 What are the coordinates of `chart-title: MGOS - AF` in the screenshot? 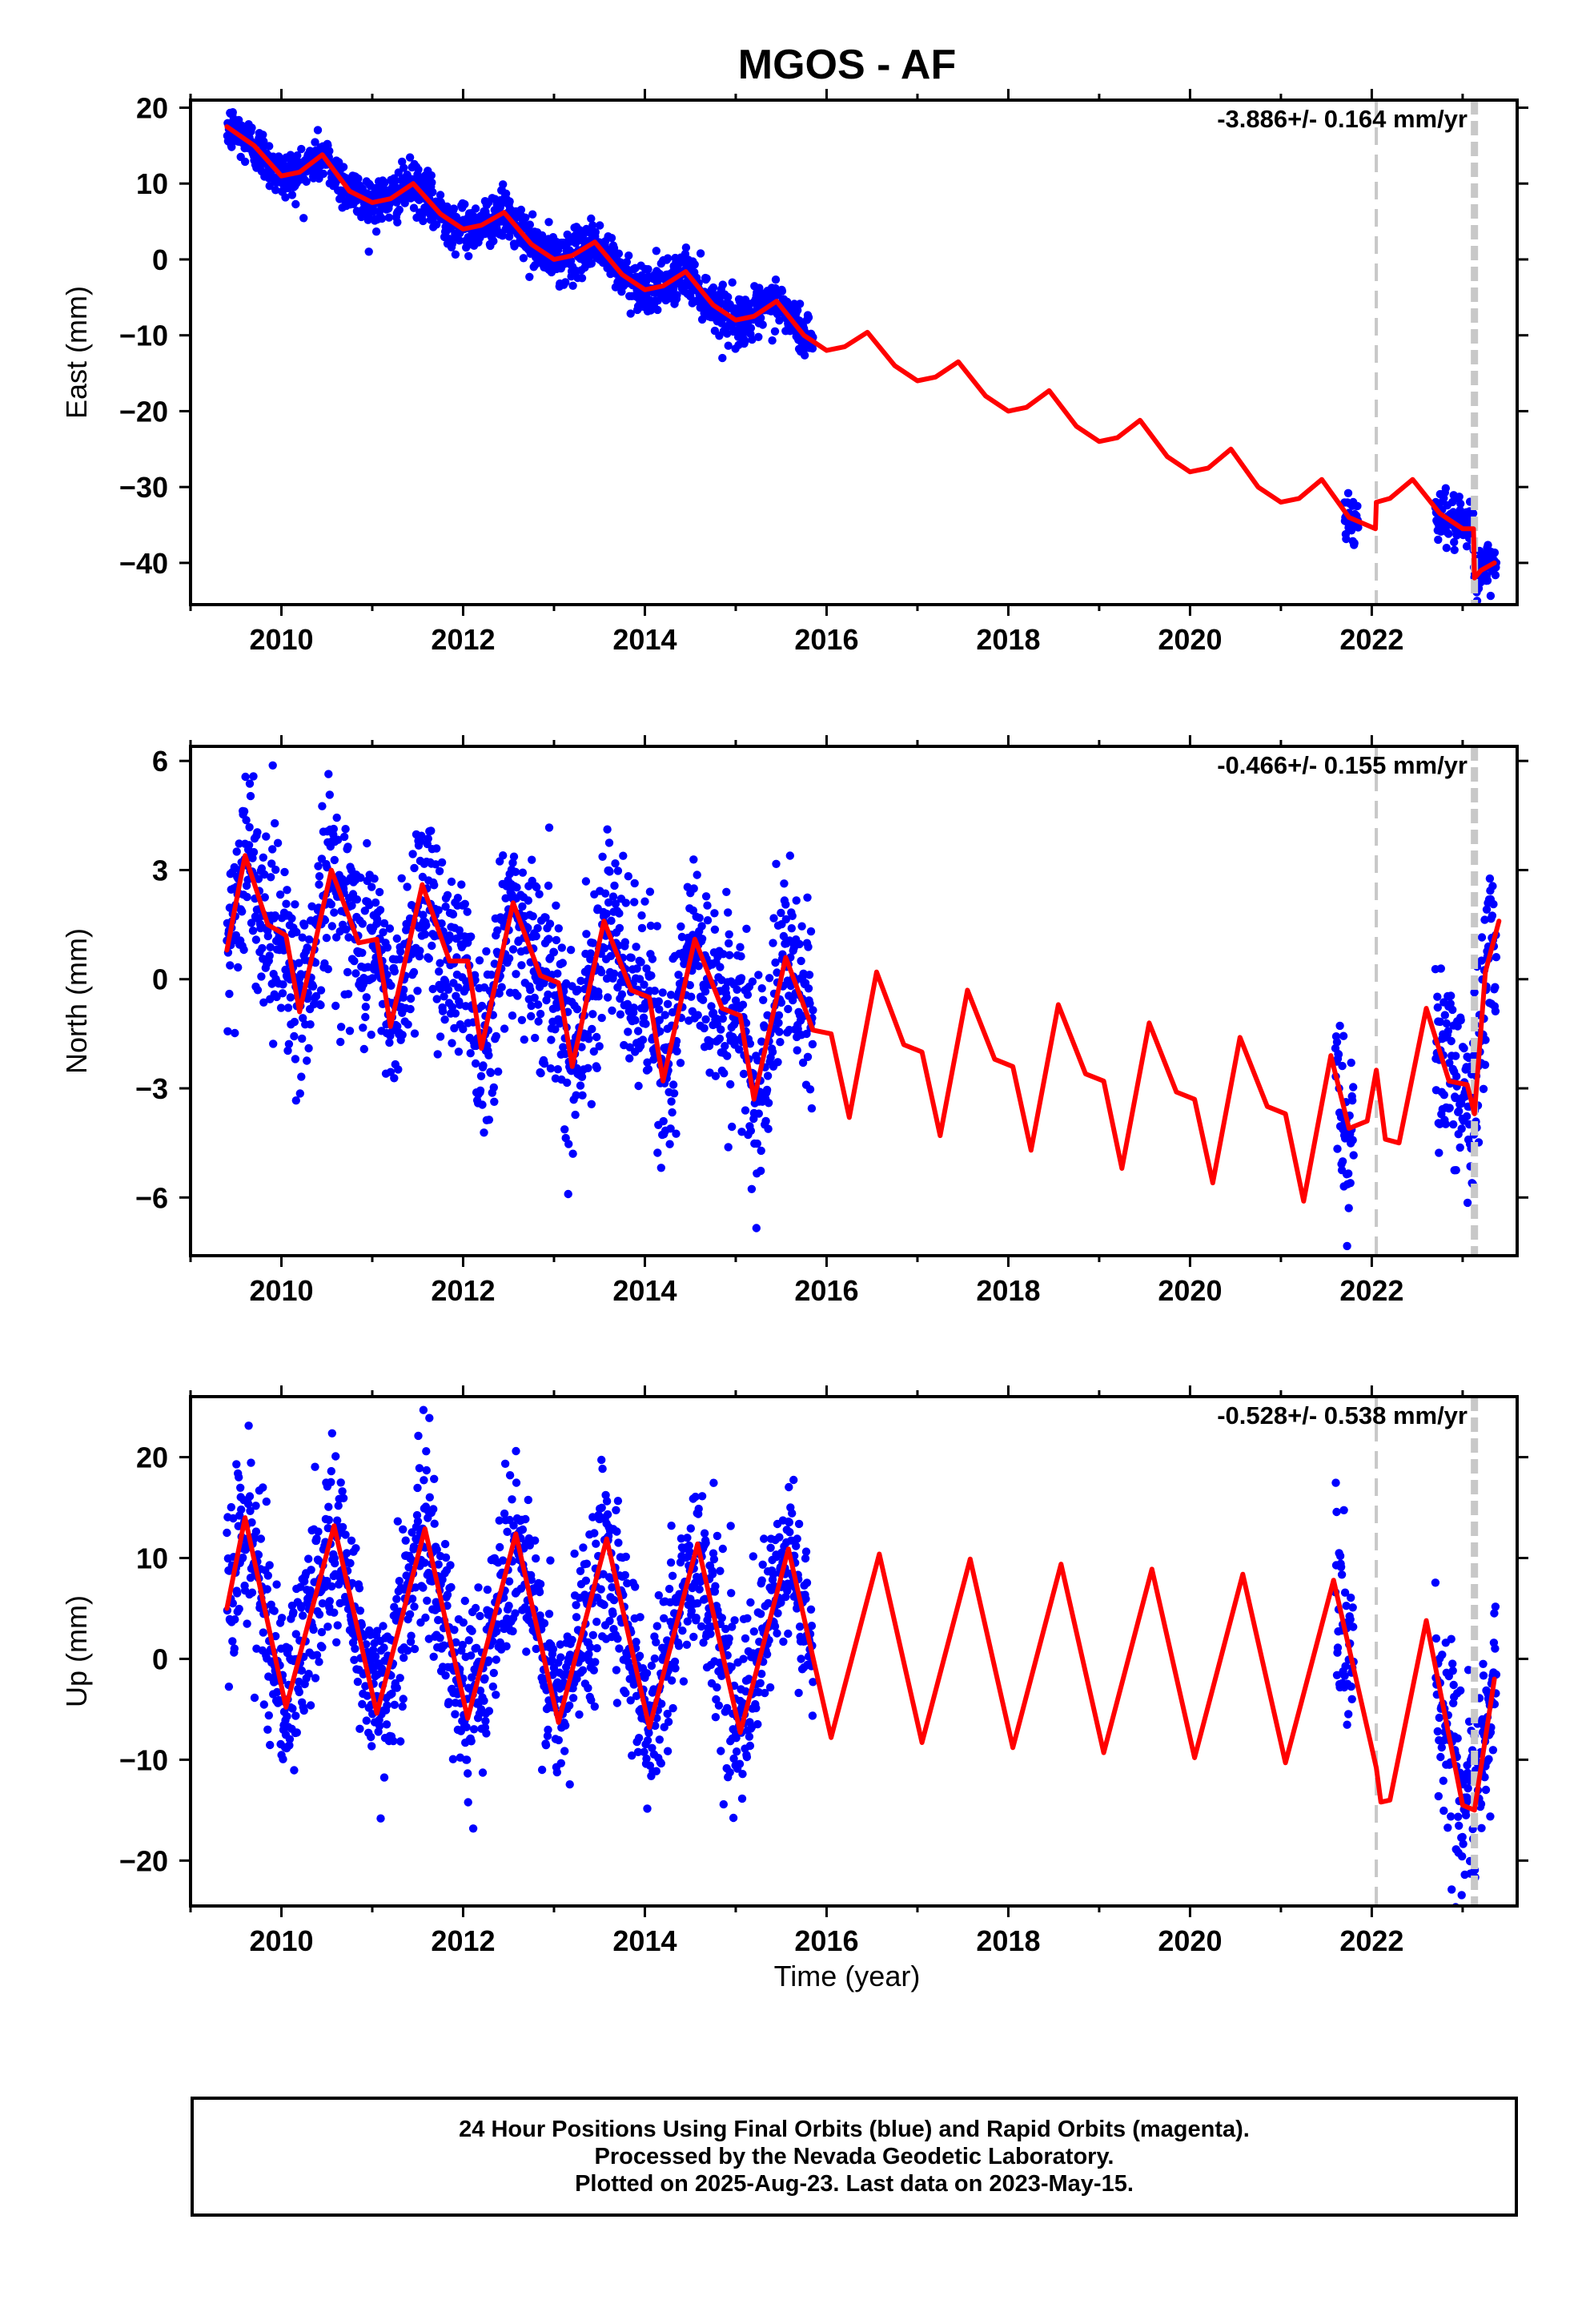 It's located at (847, 65).